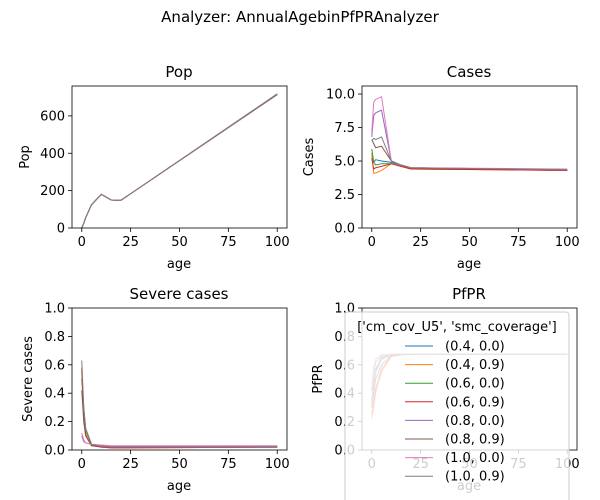  Describe the element at coordinates (372, 242) in the screenshot. I see `x-tick-label-cases: 0` at that location.